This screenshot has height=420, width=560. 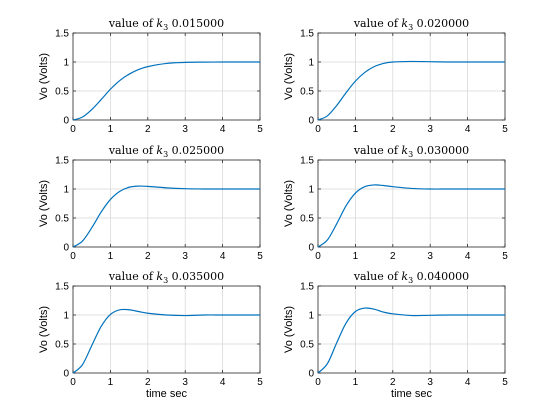 I want to click on title-value: 0.035000, so click(x=196, y=276).